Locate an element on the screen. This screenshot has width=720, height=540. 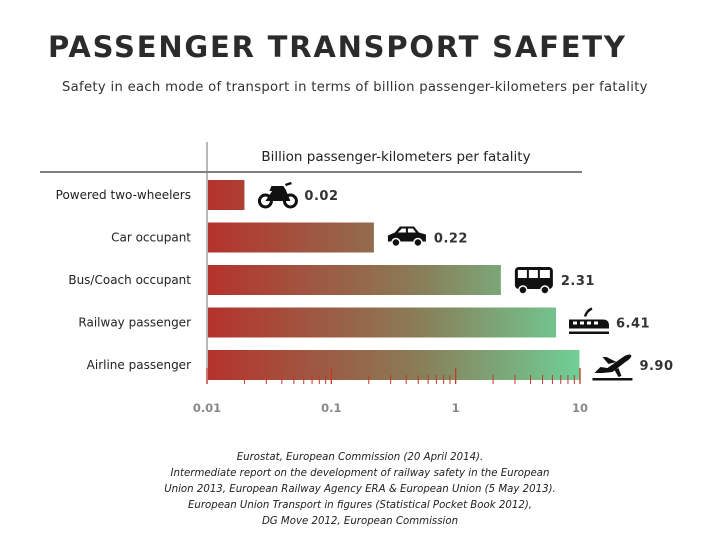
airplane-icon is located at coordinates (612, 367).